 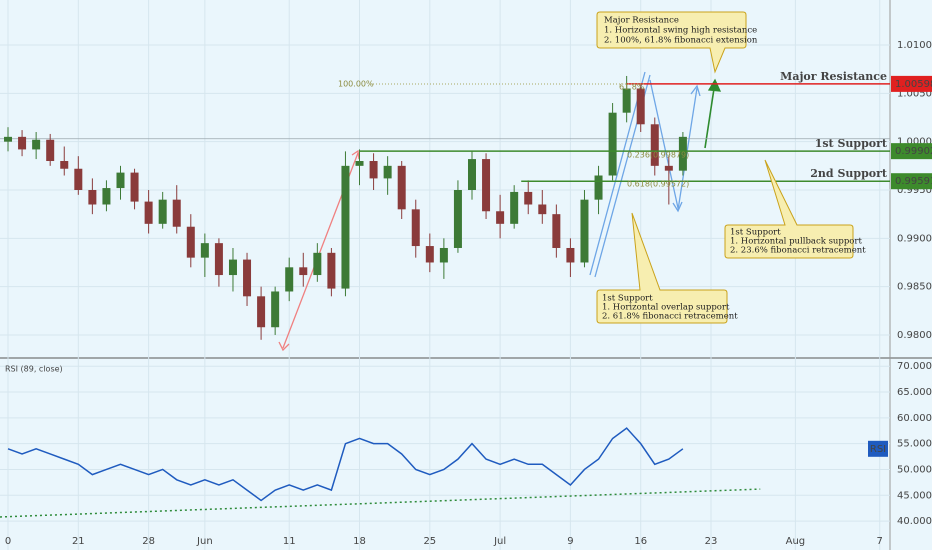 What do you see at coordinates (148, 541) in the screenshot?
I see `x-tick-label: 28` at bounding box center [148, 541].